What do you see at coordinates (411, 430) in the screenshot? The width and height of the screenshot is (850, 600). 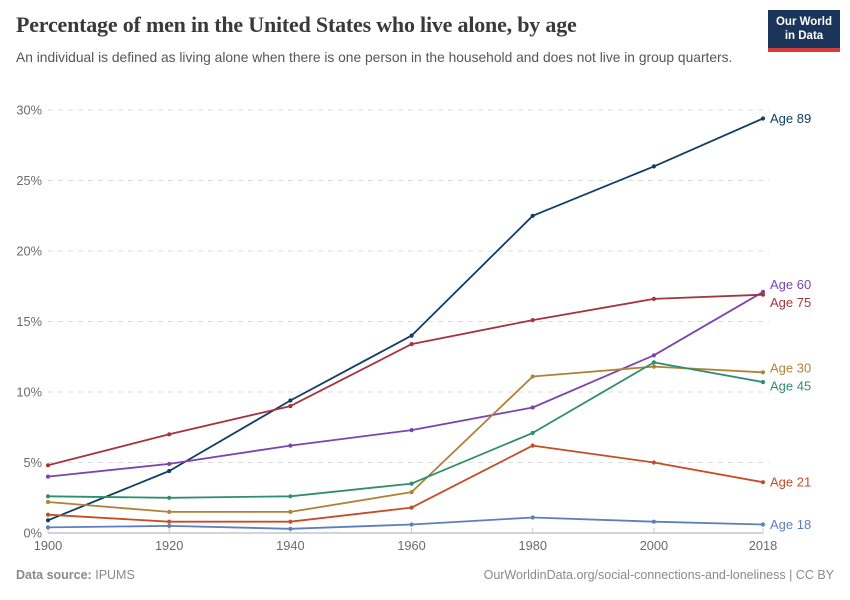 I see `series-point-age-60-1960` at bounding box center [411, 430].